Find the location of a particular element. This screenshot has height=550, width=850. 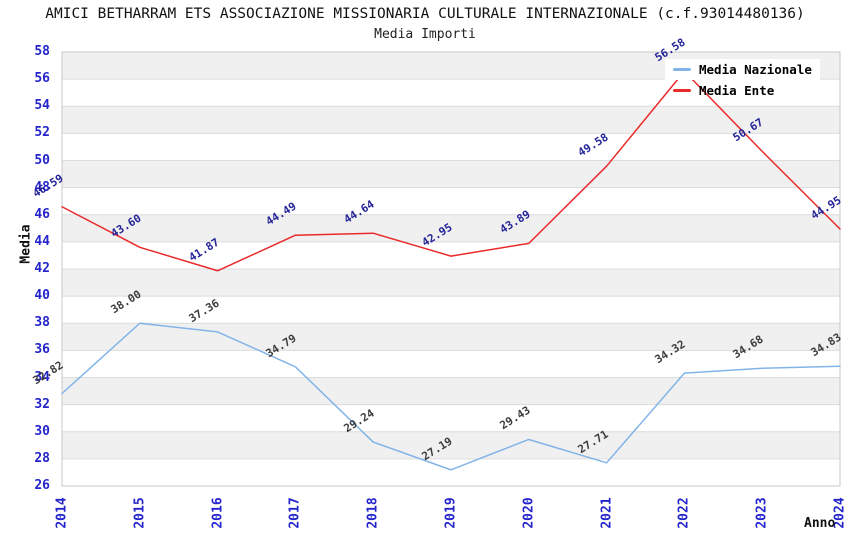

legend-label-media-ente: Media Ente is located at coordinates (737, 90).